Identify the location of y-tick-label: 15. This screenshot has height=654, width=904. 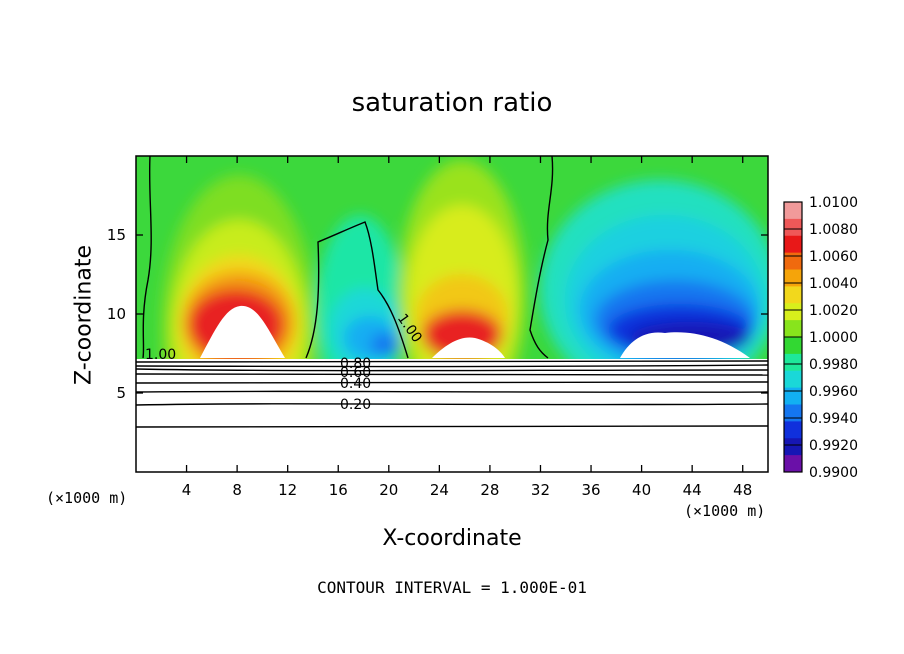
(116, 235).